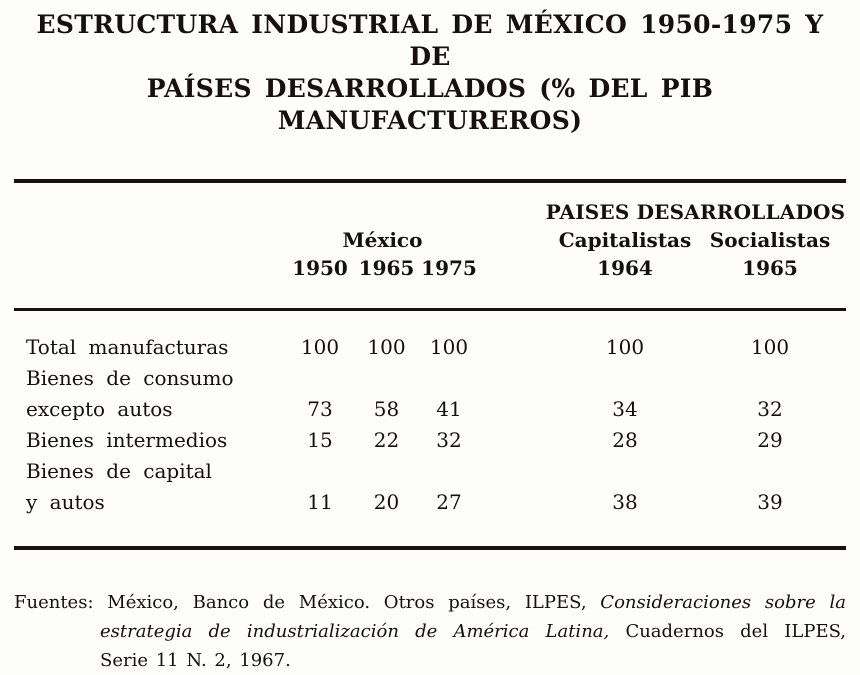 The image size is (860, 675). I want to click on capitalistas-column-header: Capitalistas, so click(625, 240).